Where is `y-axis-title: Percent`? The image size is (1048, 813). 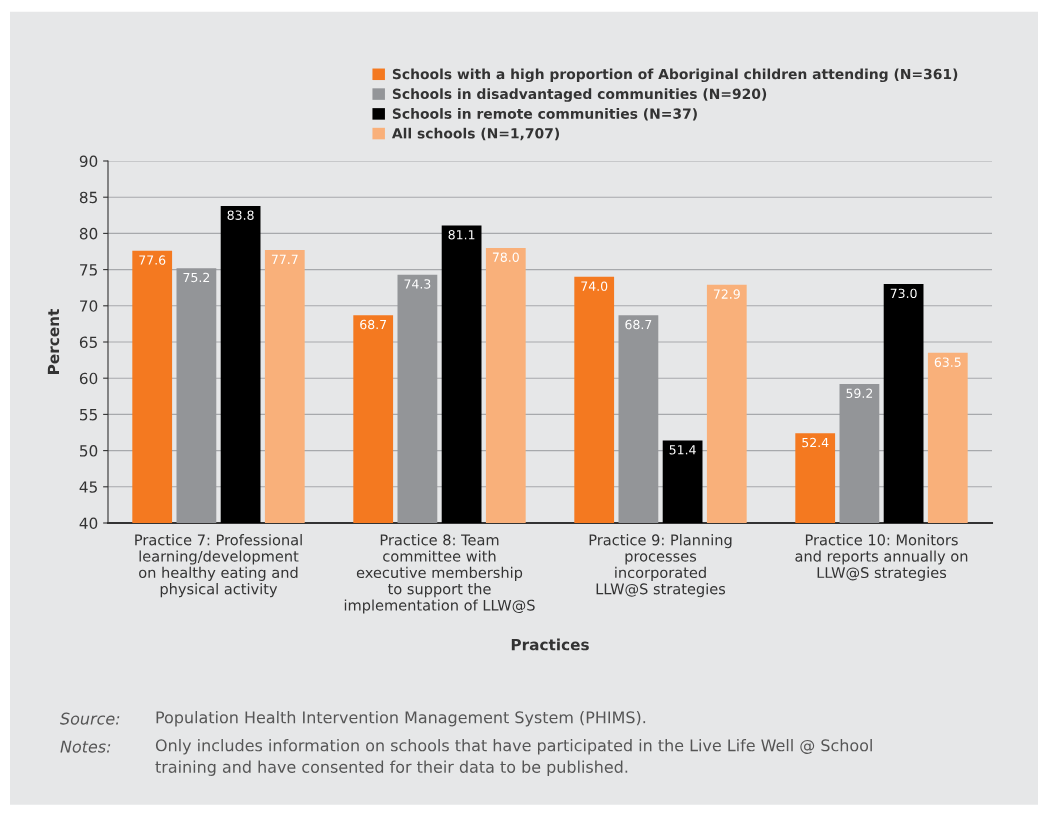 y-axis-title: Percent is located at coordinates (53, 341).